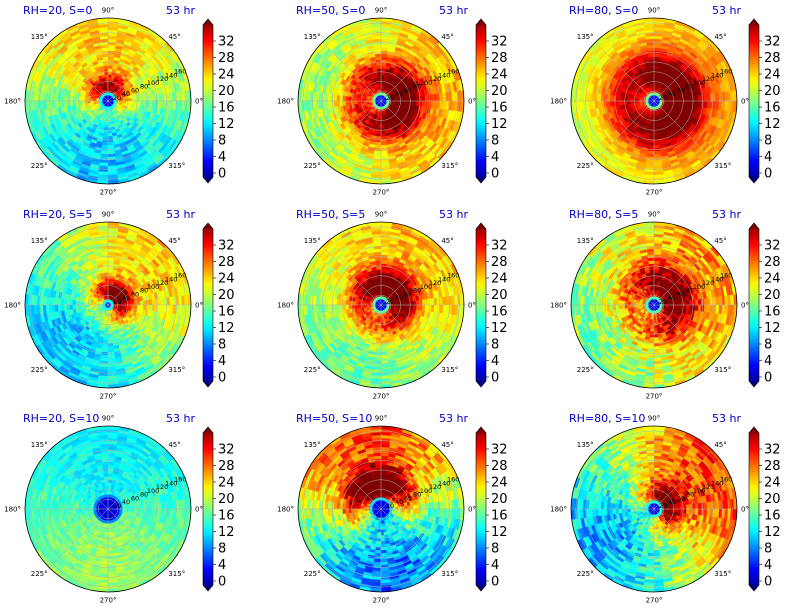  Describe the element at coordinates (481, 22) in the screenshot. I see `colorbar-extend-max` at that location.